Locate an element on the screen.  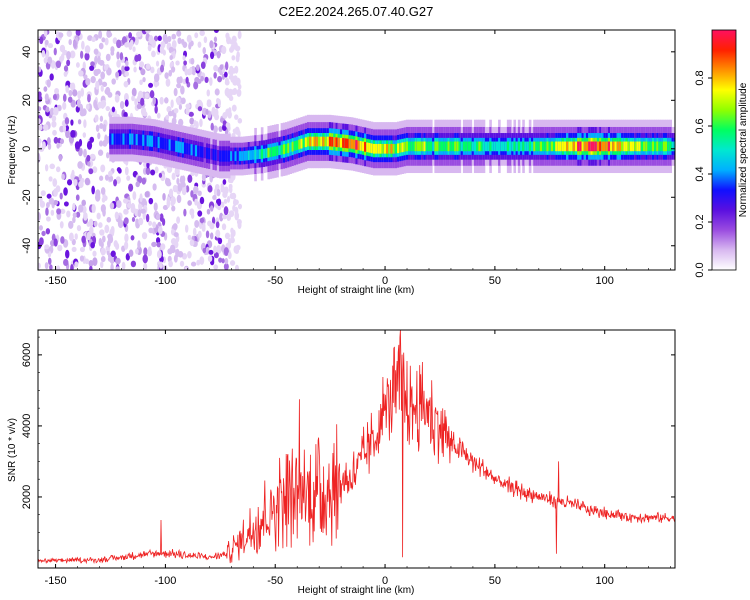
y-tick-label: -20 is located at coordinates (27, 197).